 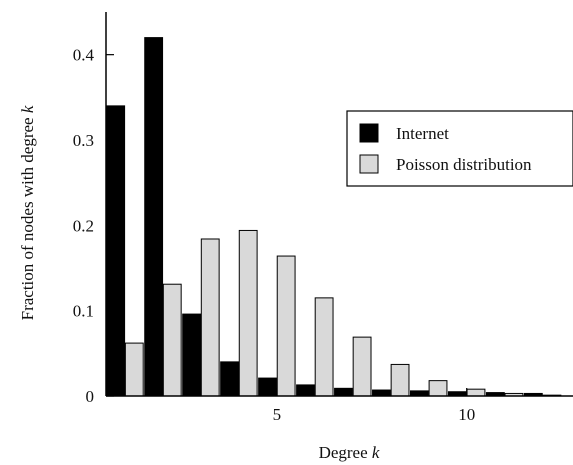 What do you see at coordinates (27, 109) in the screenshot?
I see `y-axis-label-var: k` at bounding box center [27, 109].